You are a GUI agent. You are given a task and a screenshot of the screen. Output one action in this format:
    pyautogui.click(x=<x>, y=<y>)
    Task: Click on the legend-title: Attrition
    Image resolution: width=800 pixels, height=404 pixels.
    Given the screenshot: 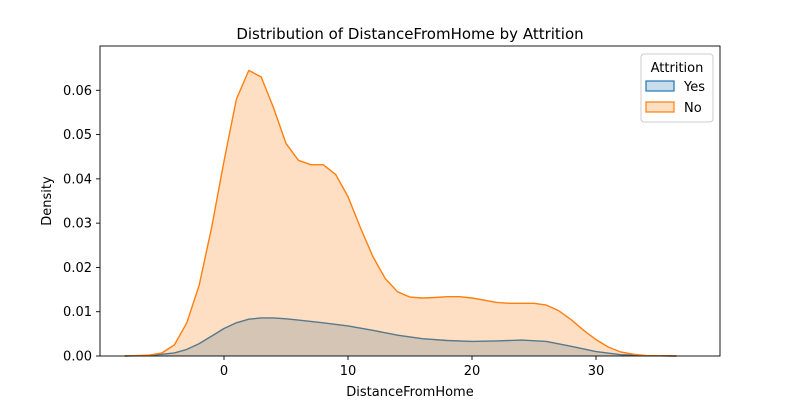 What is the action you would take?
    pyautogui.click(x=677, y=68)
    